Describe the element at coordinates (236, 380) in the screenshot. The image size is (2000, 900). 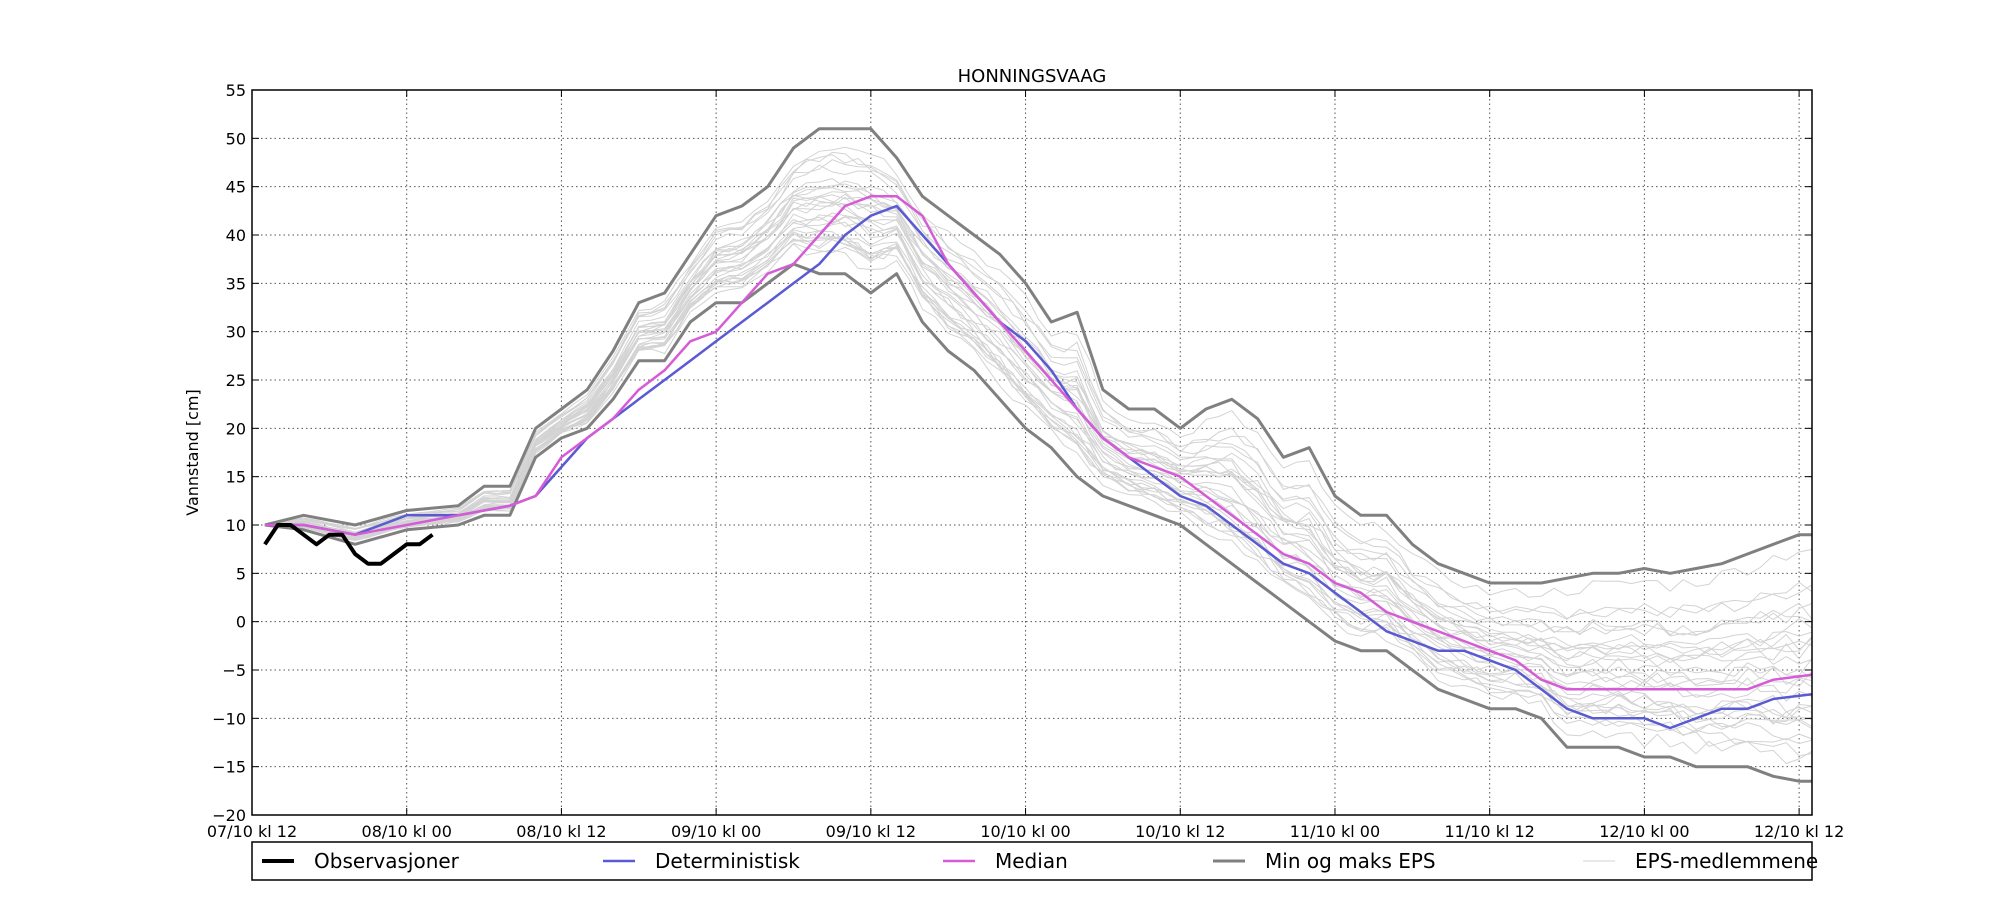
I see `y-tick-label: 25` at that location.